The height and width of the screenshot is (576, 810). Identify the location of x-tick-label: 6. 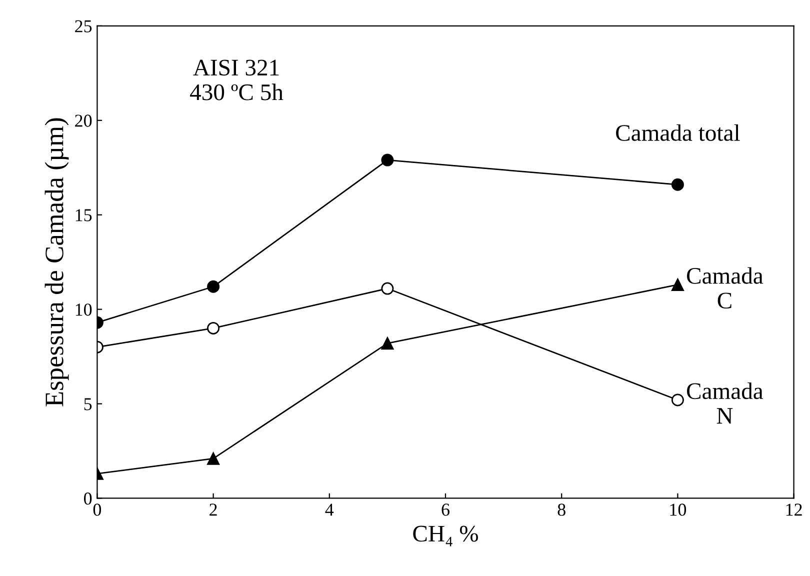
(446, 510).